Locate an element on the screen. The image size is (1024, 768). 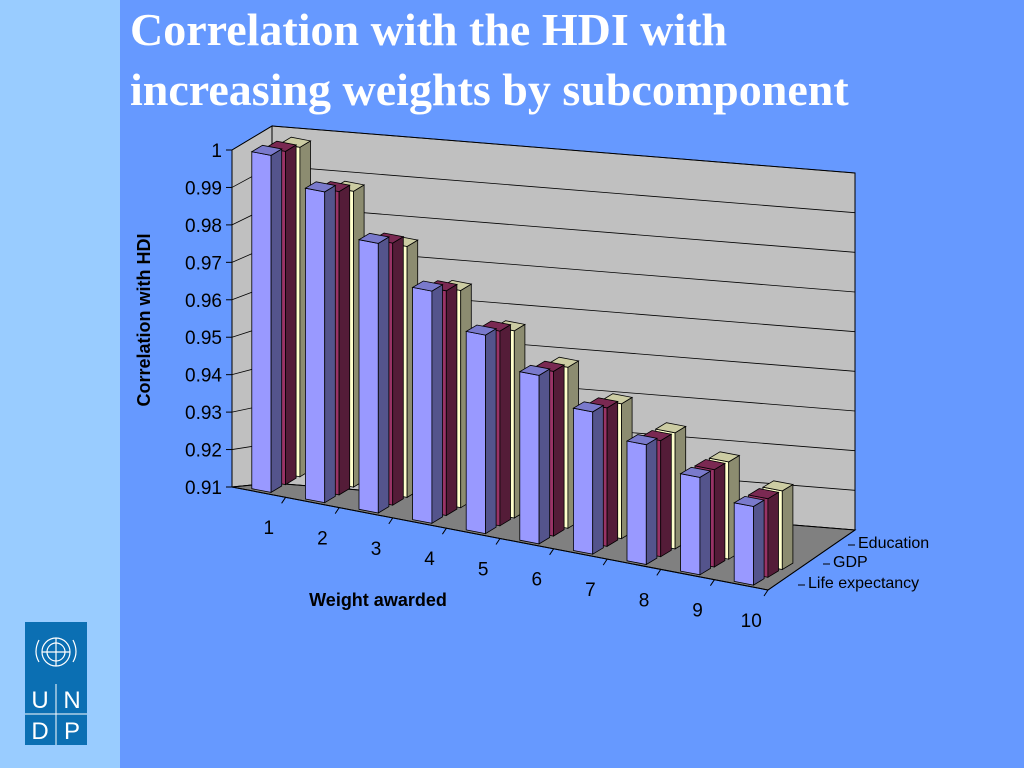
x-tick-label: 2 is located at coordinates (322, 538).